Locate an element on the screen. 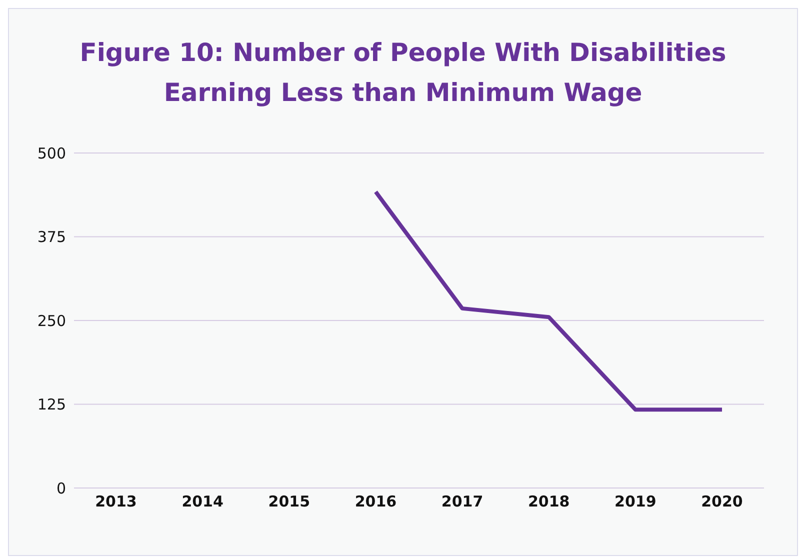  y-tick-label: 375 is located at coordinates (51, 237).